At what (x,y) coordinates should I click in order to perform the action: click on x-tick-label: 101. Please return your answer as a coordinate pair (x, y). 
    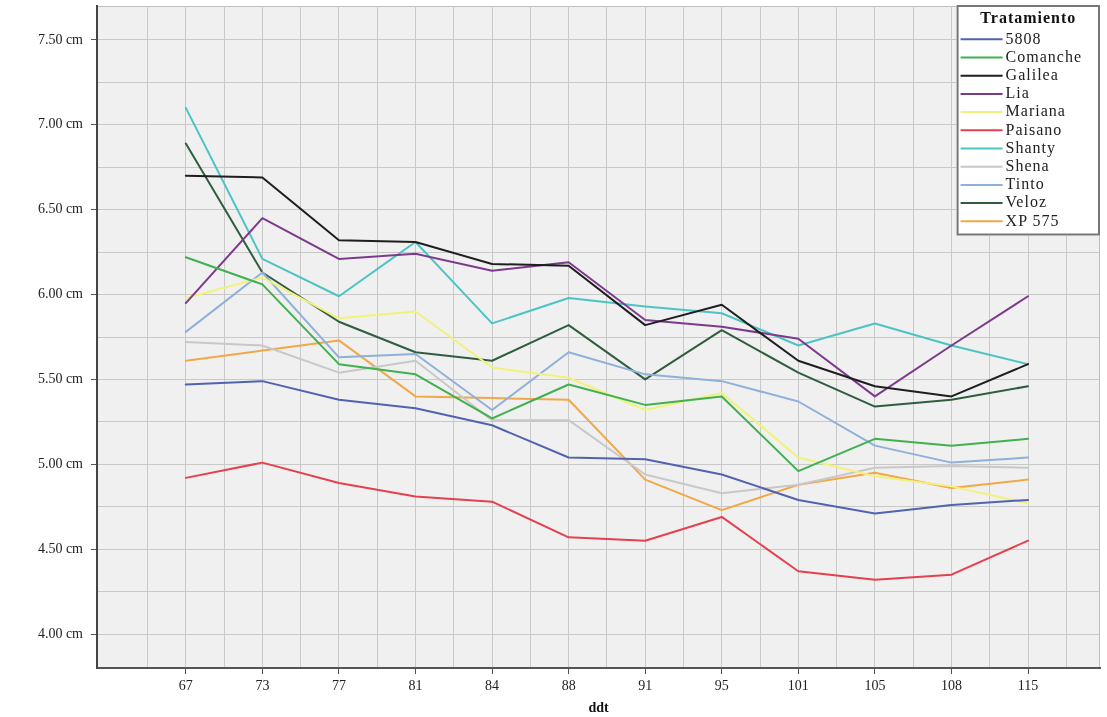
    Looking at the image, I should click on (798, 686).